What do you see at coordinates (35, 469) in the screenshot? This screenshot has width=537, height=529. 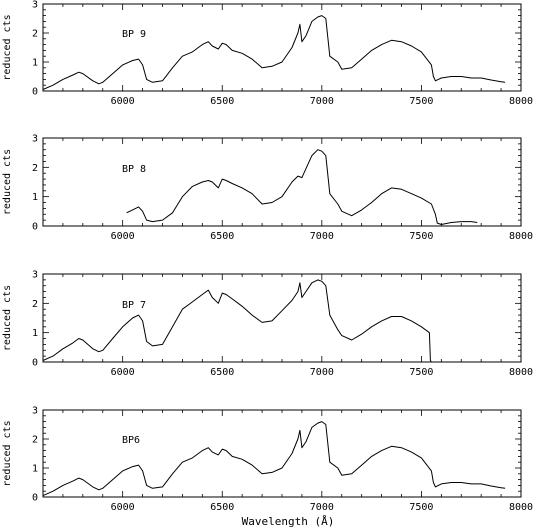 I see `panel-4-y-tick-label: 1` at bounding box center [35, 469].